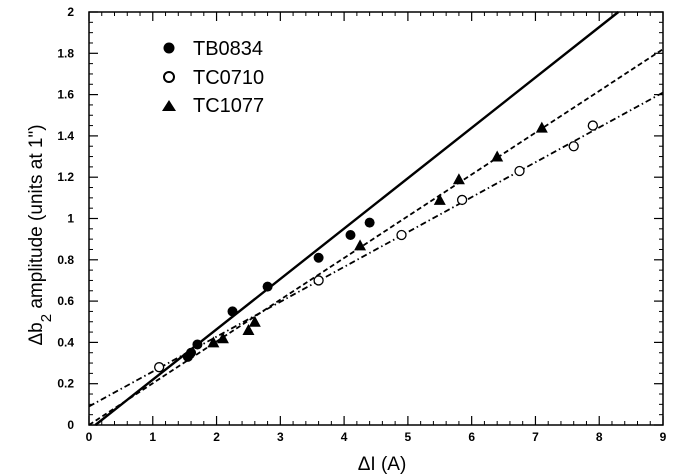 Image resolution: width=677 pixels, height=475 pixels. I want to click on legend-marker-filled-circle, so click(169, 48).